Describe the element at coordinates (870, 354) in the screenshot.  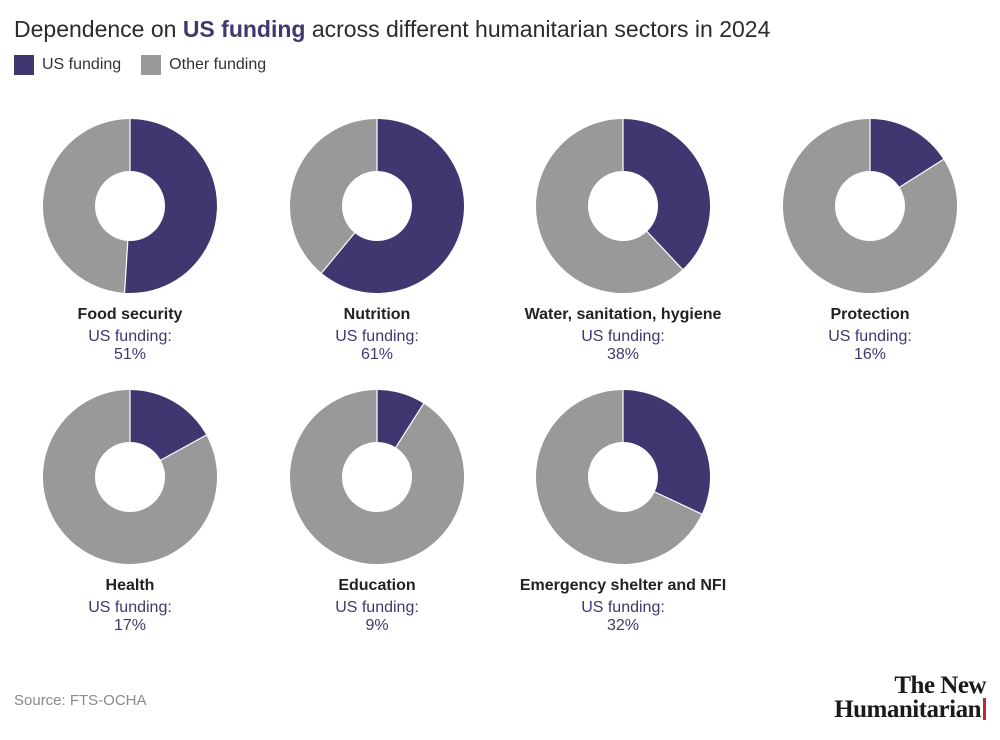
I see `donut-value-label: 16%` at that location.